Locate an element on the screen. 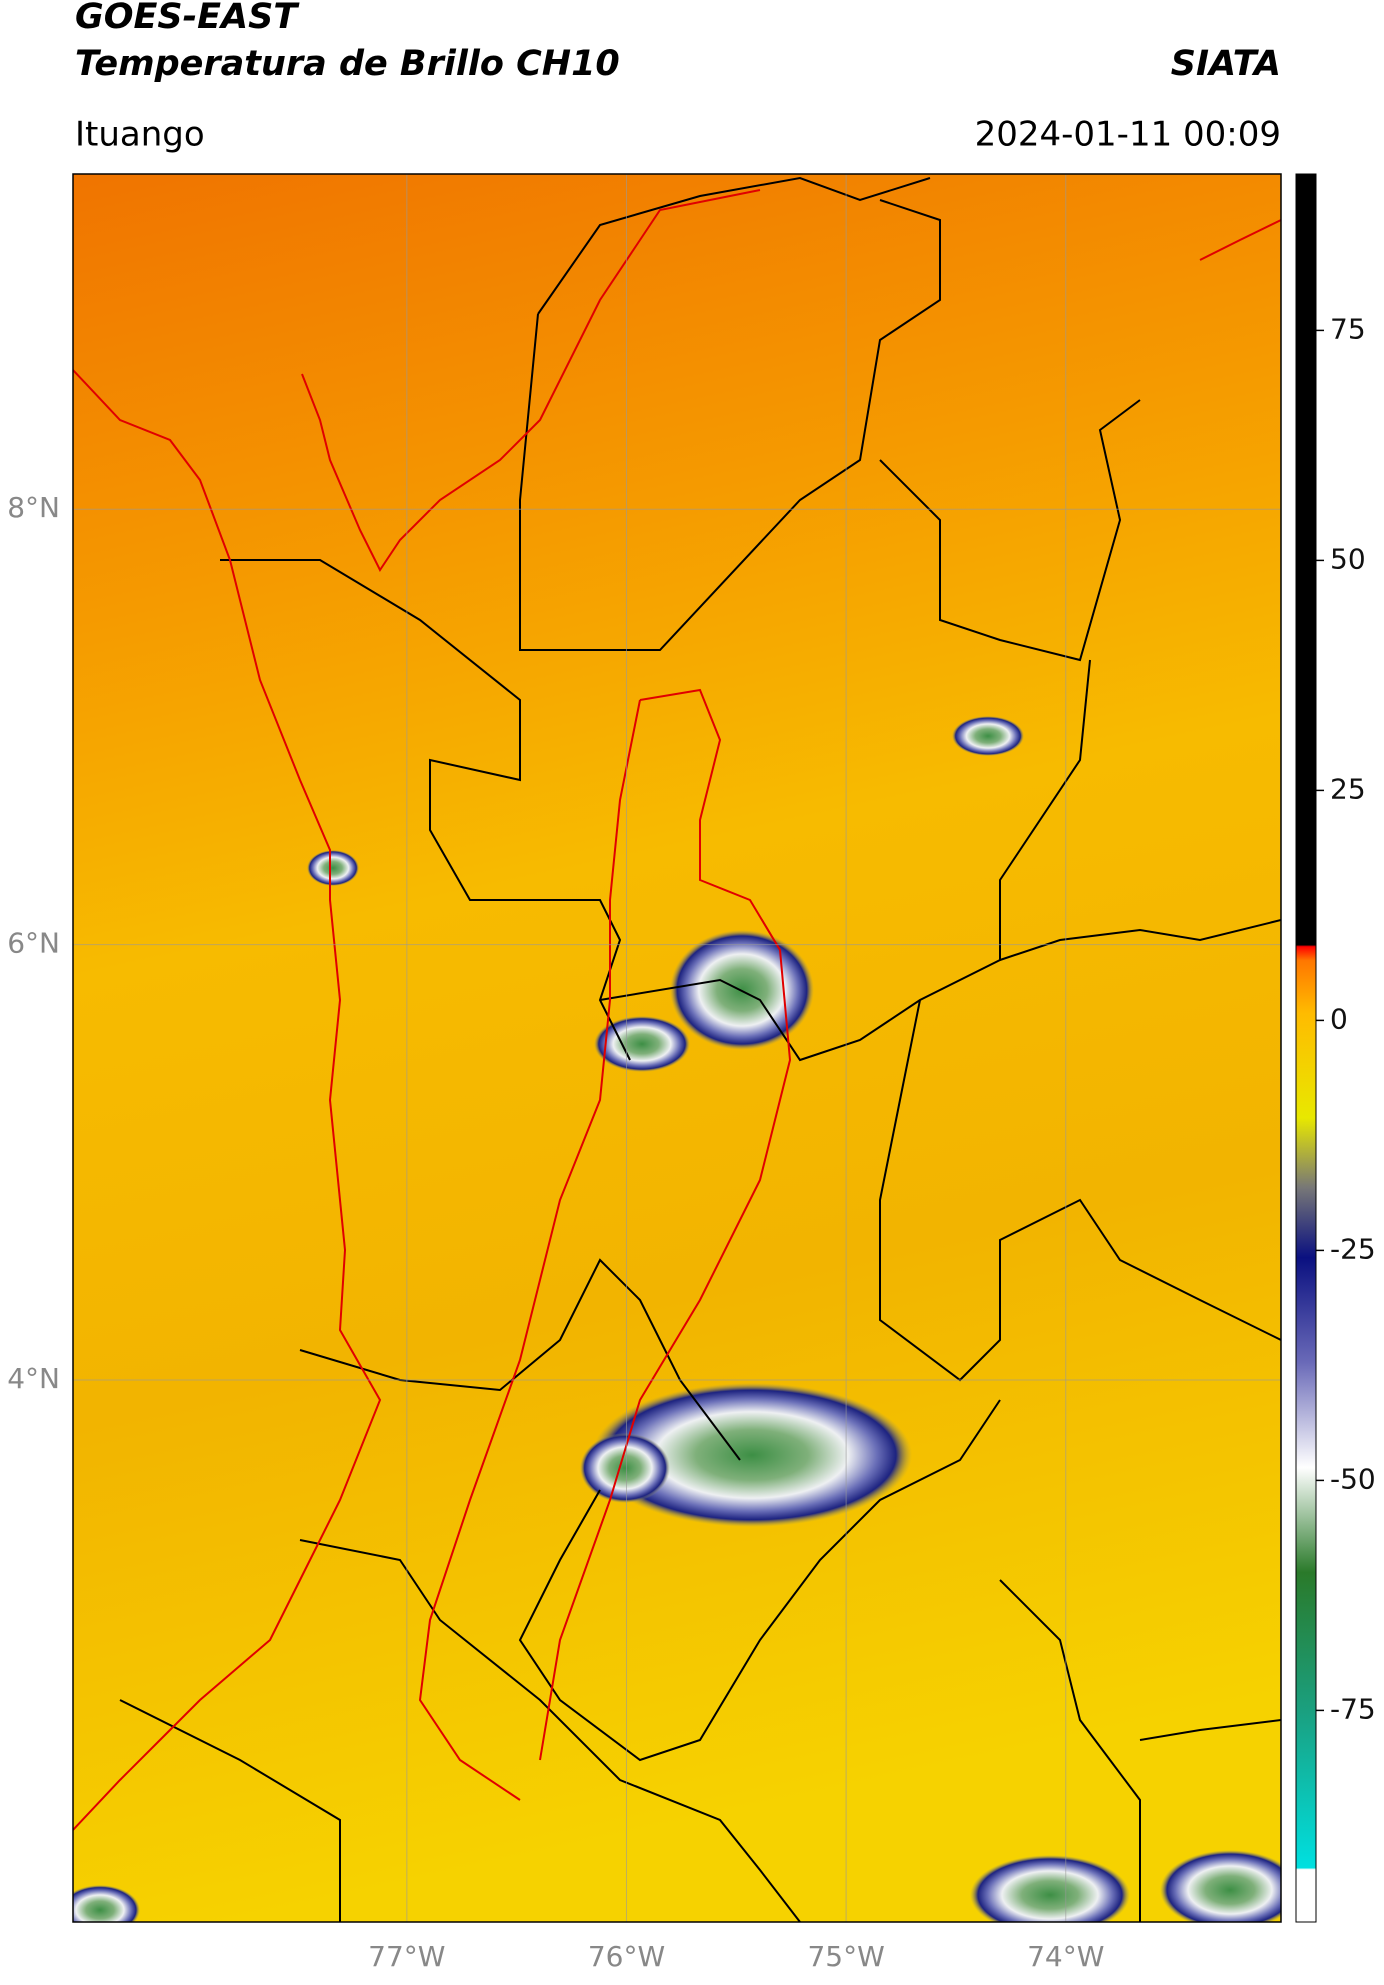 This screenshot has height=1985, width=1384. colorbar-tick-label: 75 is located at coordinates (1348, 328).